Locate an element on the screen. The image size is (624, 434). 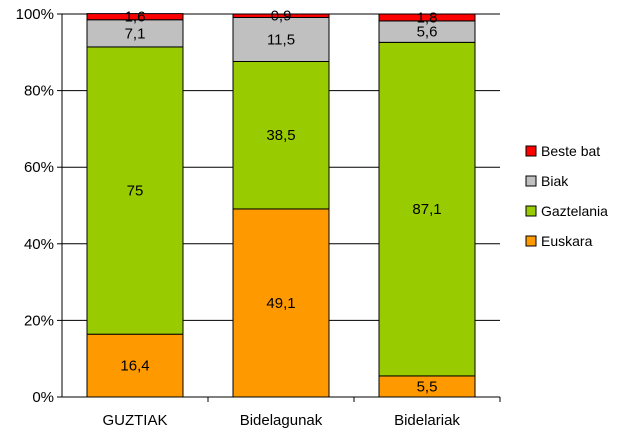
data-label: 75 is located at coordinates (135, 191).